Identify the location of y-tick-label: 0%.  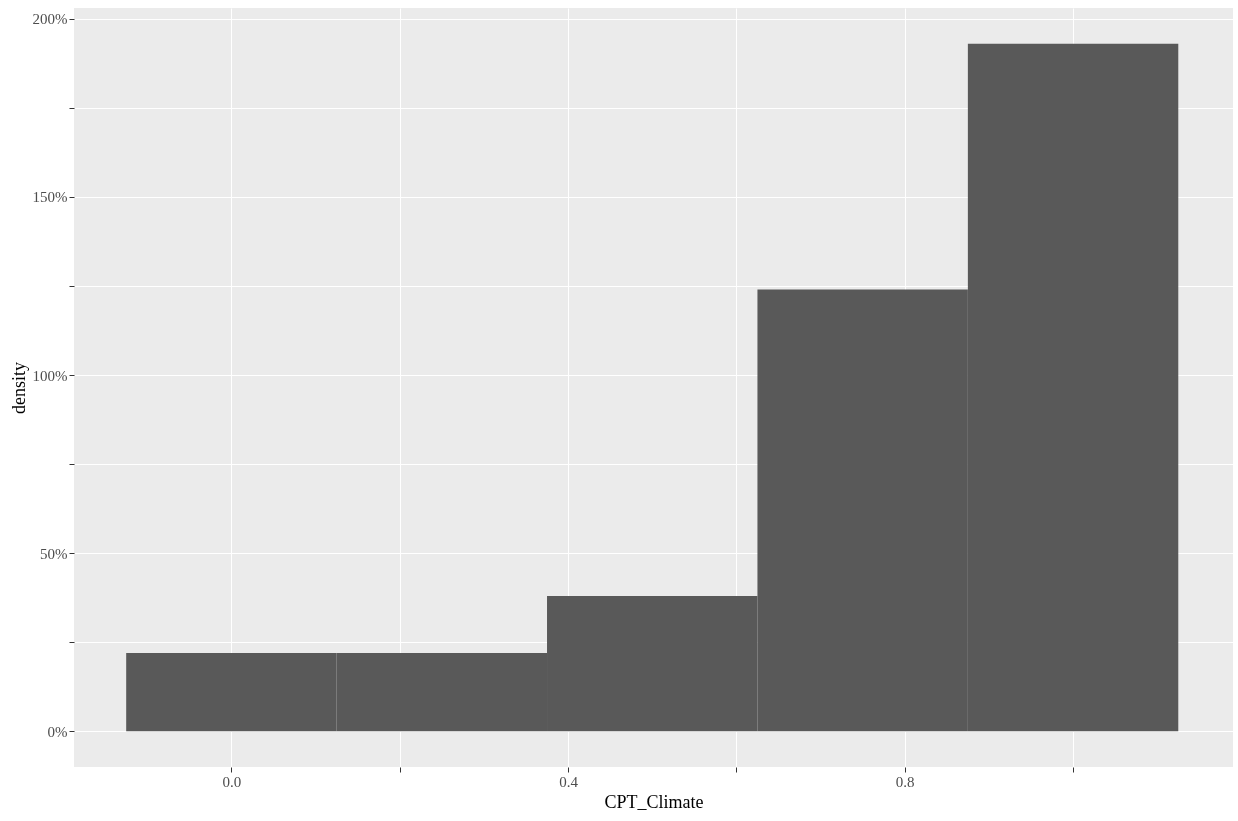
(57, 731).